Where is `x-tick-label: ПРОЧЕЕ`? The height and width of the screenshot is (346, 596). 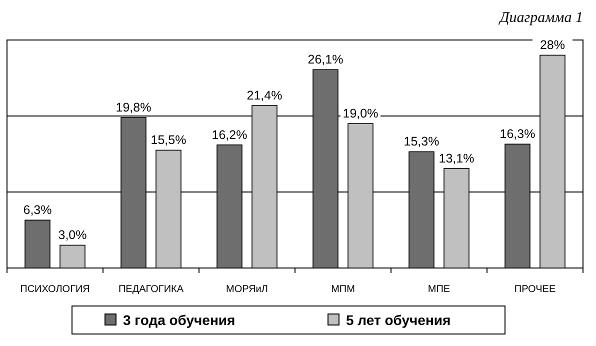 x-tick-label: ПРОЧЕЕ is located at coordinates (535, 289).